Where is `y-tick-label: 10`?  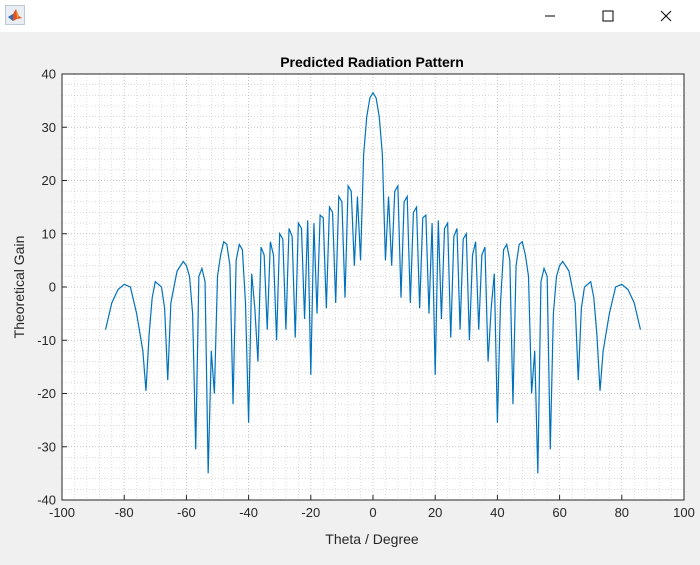
y-tick-label: 10 is located at coordinates (49, 233).